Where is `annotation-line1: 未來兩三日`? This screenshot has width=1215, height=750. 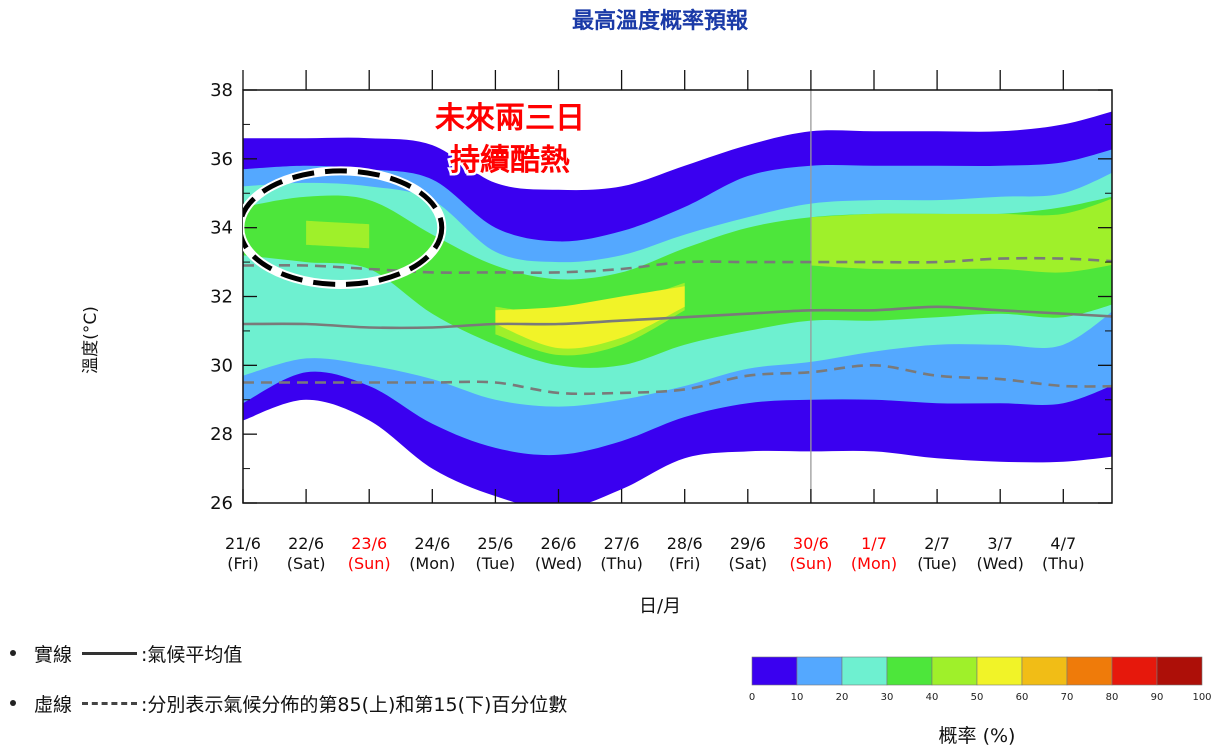
annotation-line1: 未來兩三日 is located at coordinates (510, 118).